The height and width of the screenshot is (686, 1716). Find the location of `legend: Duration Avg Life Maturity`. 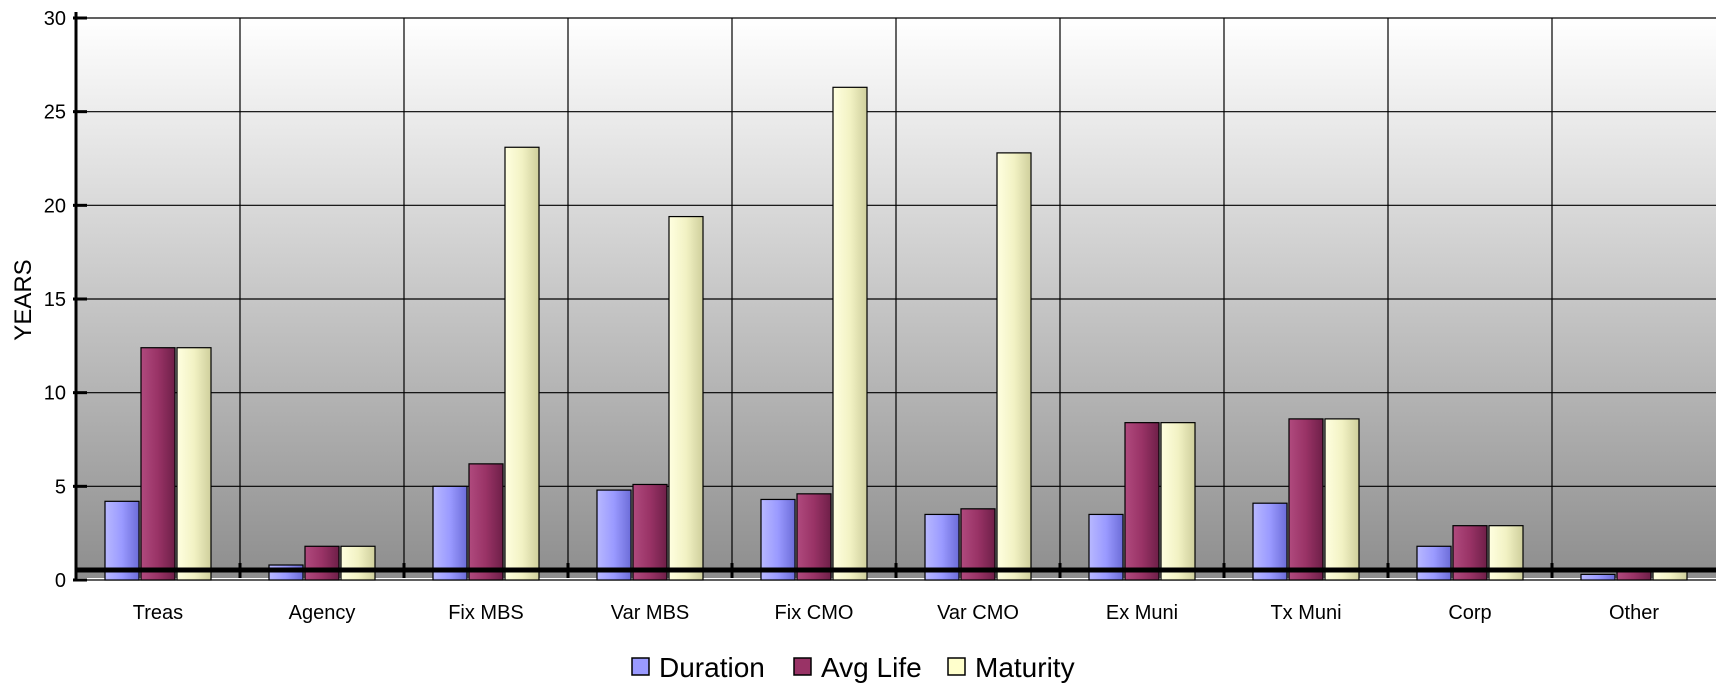

legend: Duration Avg Life Maturity is located at coordinates (853, 667).